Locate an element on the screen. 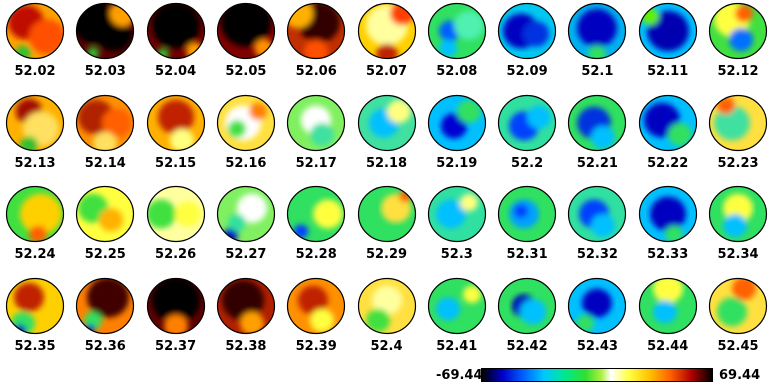 Image resolution: width=769 pixels, height=387 pixels. topomap-label: 52.22 is located at coordinates (668, 163).